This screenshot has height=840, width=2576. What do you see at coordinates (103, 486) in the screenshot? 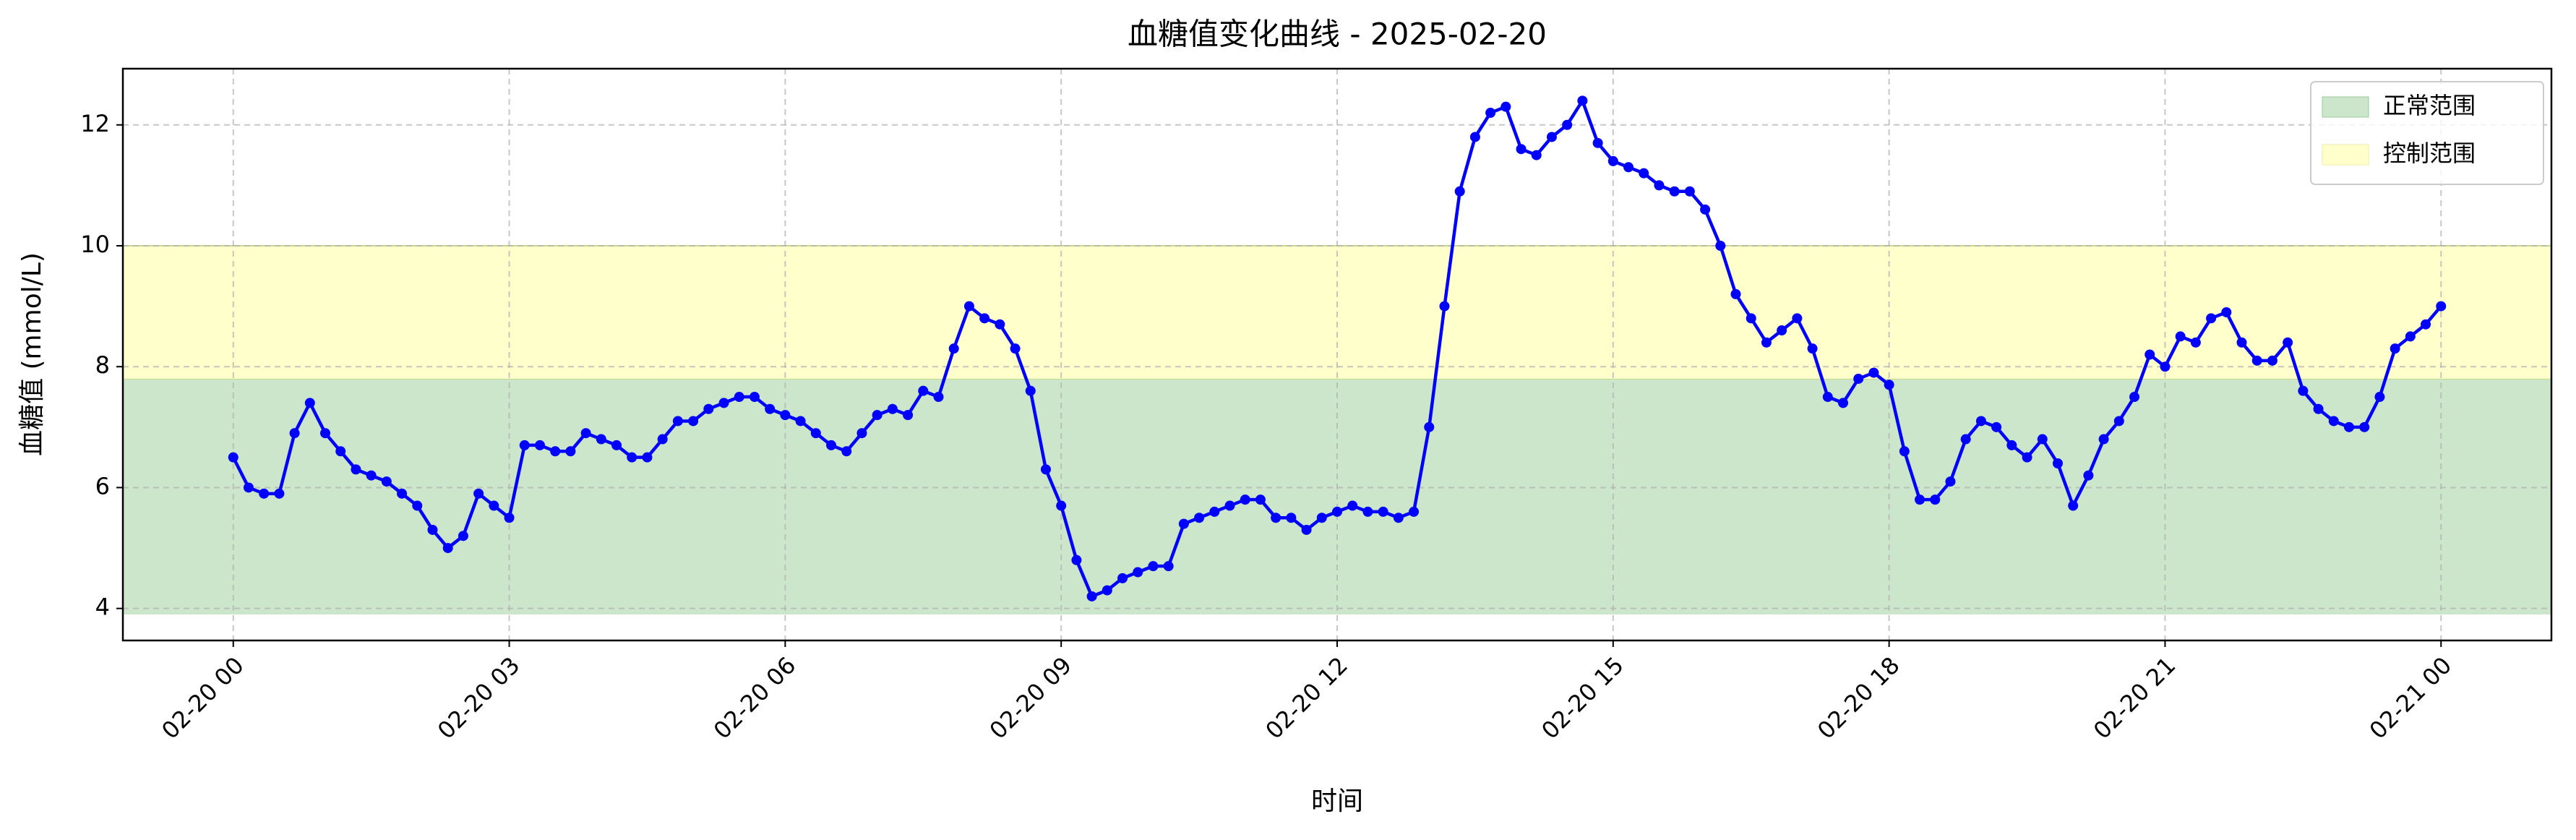
I see `y-tick-label: 6` at bounding box center [103, 486].